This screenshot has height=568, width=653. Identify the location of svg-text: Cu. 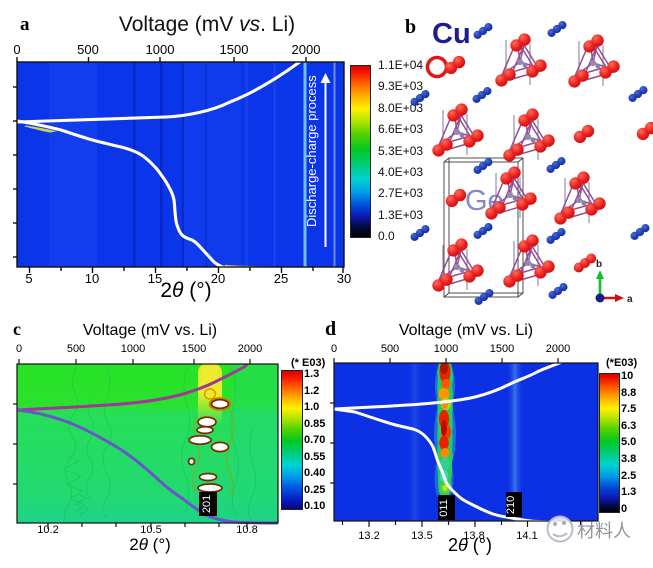
(451, 34).